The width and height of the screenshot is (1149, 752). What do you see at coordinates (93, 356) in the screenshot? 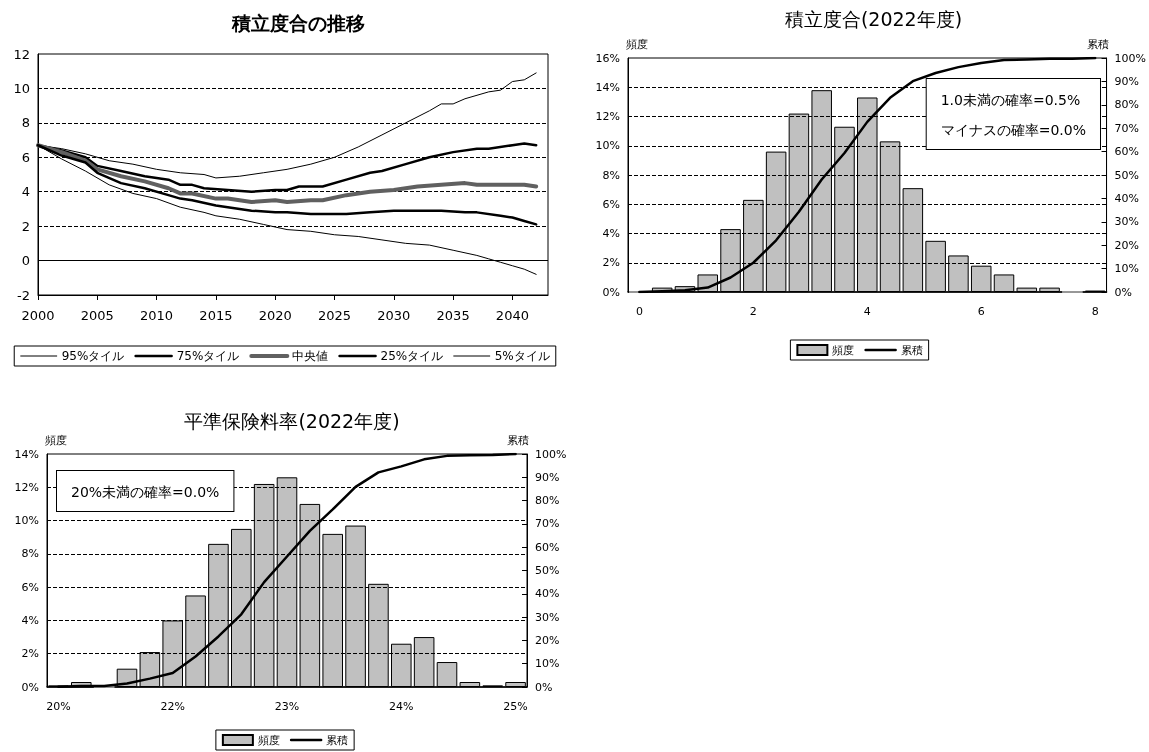
I see `legend-label: 95%タイル` at bounding box center [93, 356].